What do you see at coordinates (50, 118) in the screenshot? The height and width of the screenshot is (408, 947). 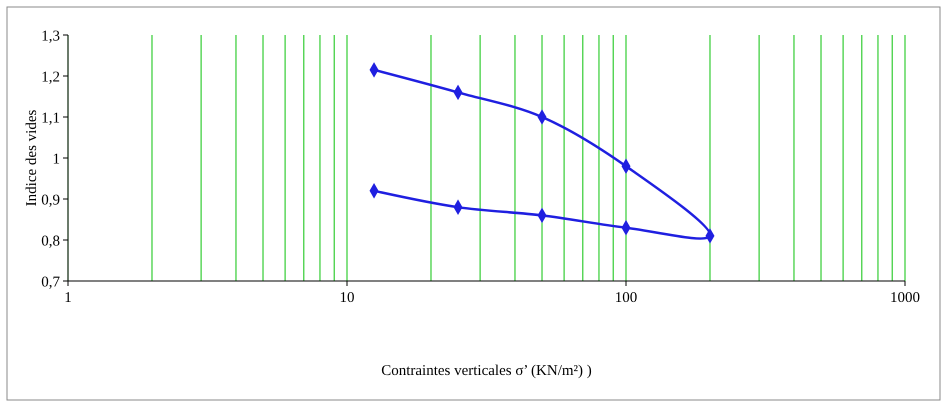 I see `y-tick-label: 1,1` at bounding box center [50, 118].